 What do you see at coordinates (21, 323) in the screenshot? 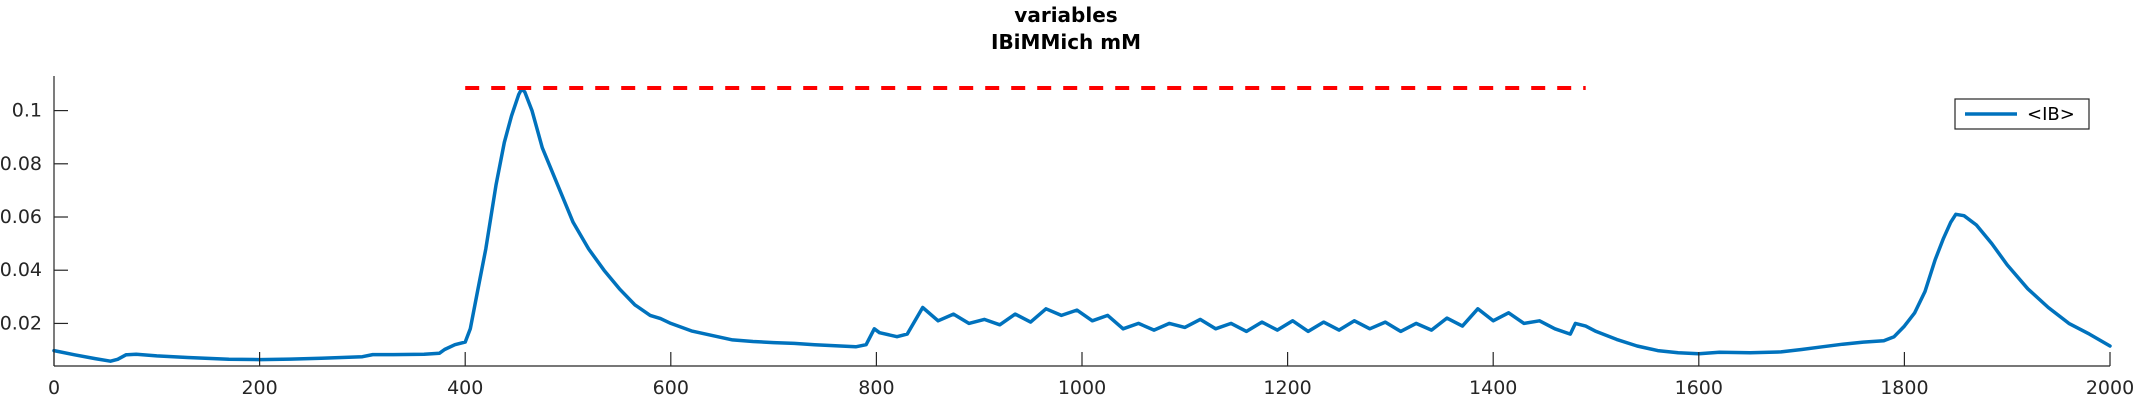
I see `y-tick-label: 0.02` at bounding box center [21, 323].